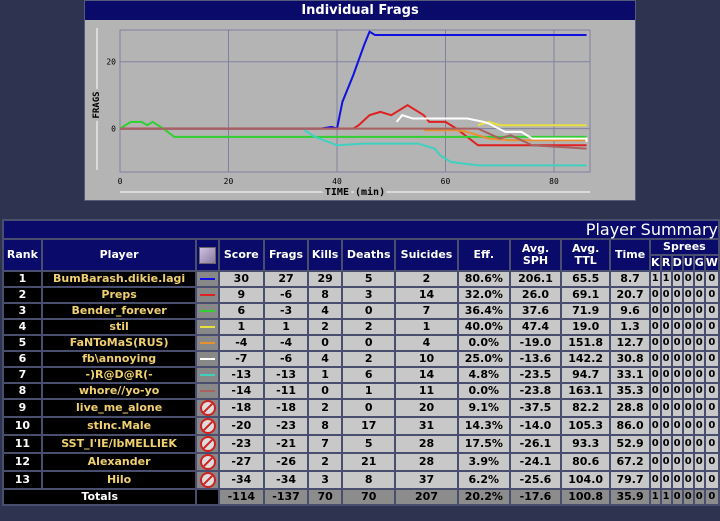 The height and width of the screenshot is (521, 720). Describe the element at coordinates (286, 343) in the screenshot. I see `stat-cell: -4` at that location.